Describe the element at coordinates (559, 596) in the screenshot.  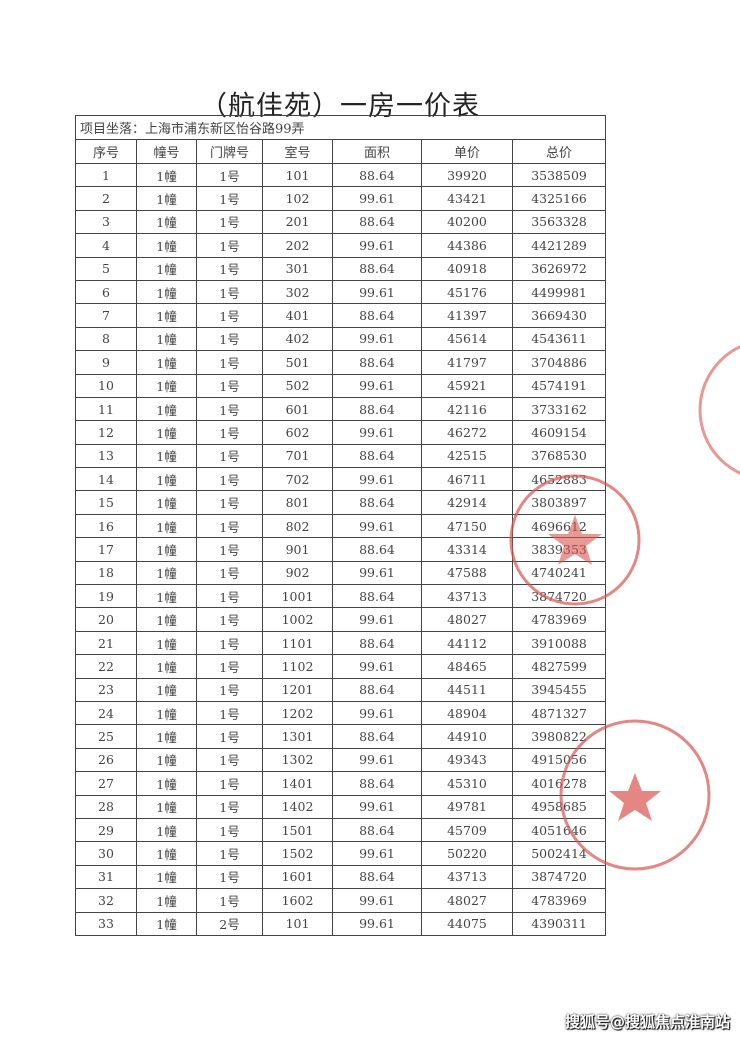
I see `table-cell: 3874720` at that location.